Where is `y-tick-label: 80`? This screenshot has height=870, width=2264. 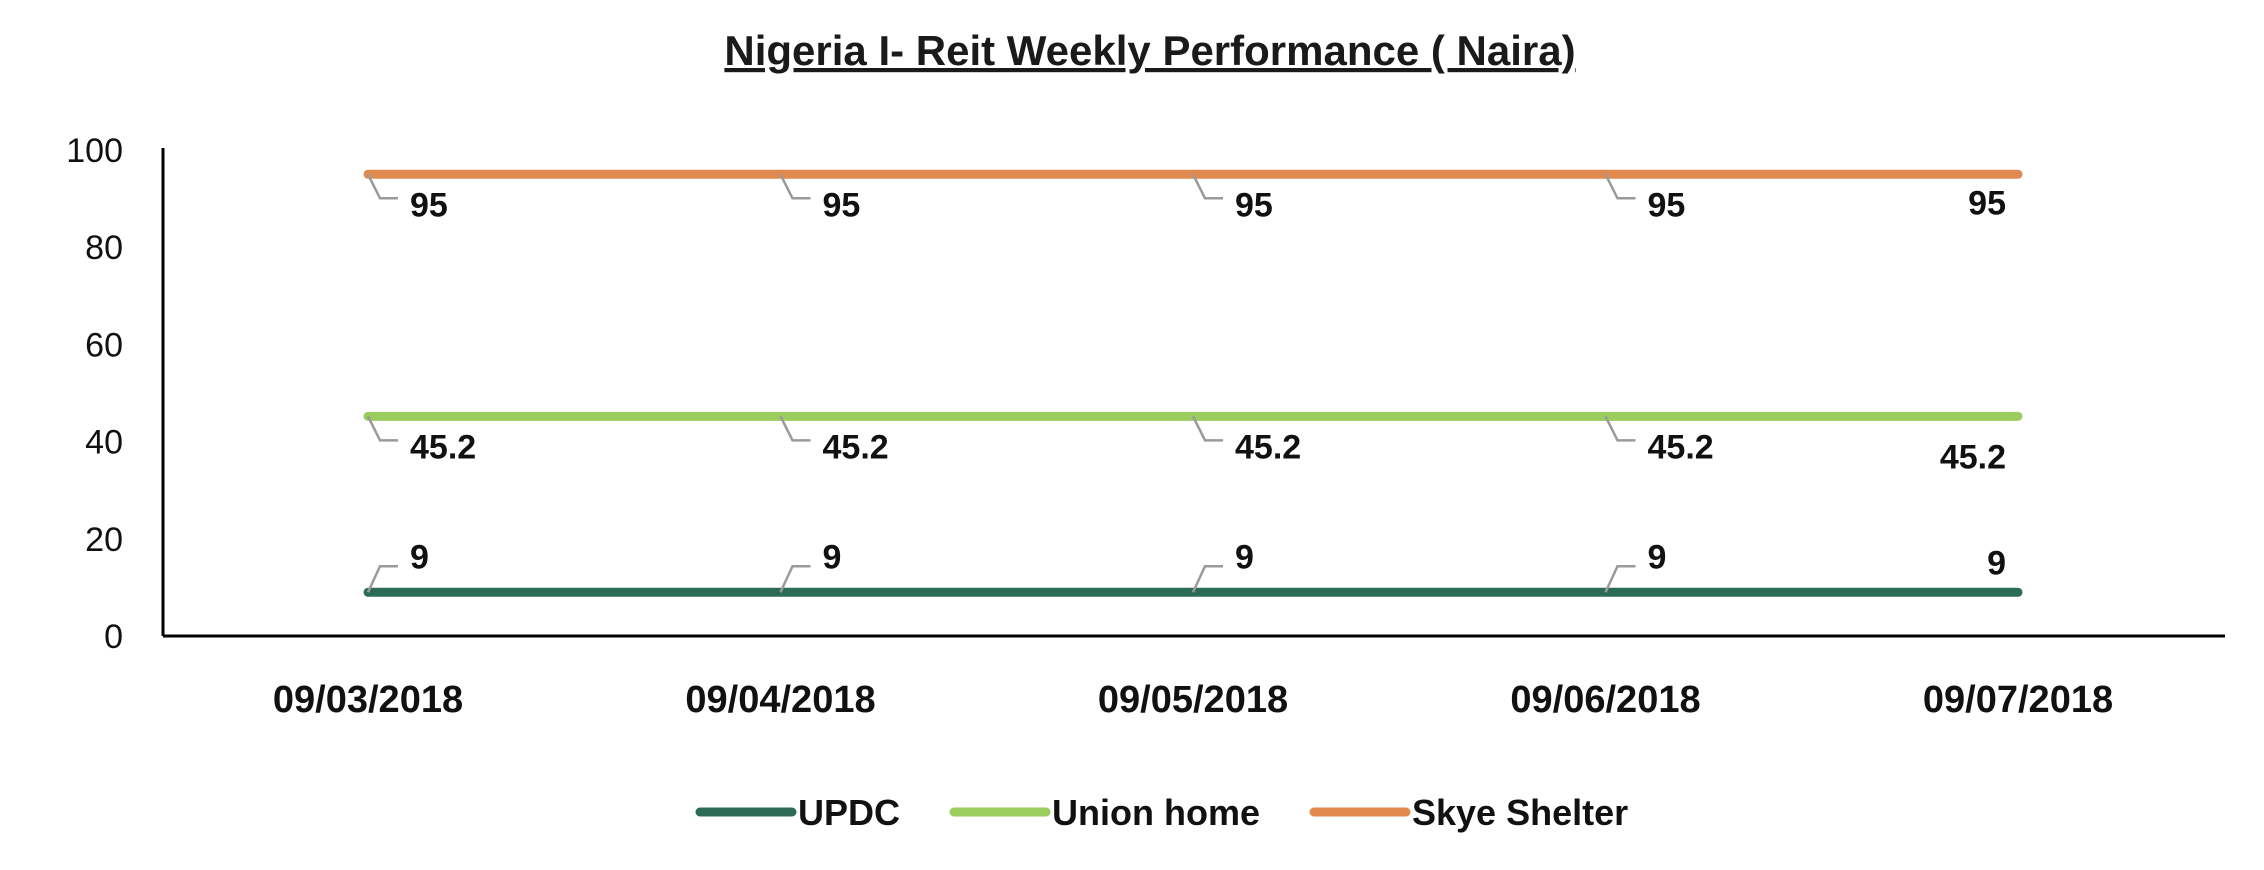
y-tick-label: 80 is located at coordinates (104, 248).